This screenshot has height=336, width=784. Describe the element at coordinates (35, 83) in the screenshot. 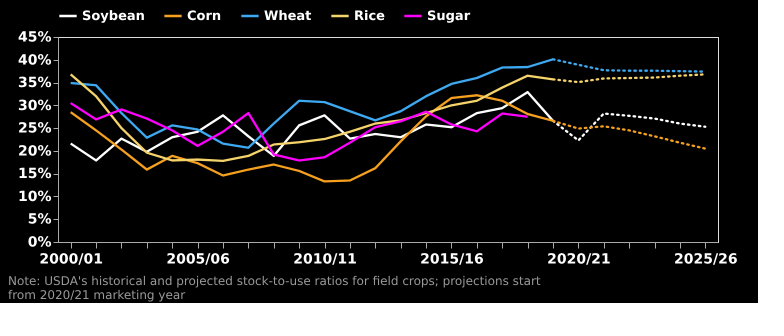

I see `y-tick-label: 35%` at that location.